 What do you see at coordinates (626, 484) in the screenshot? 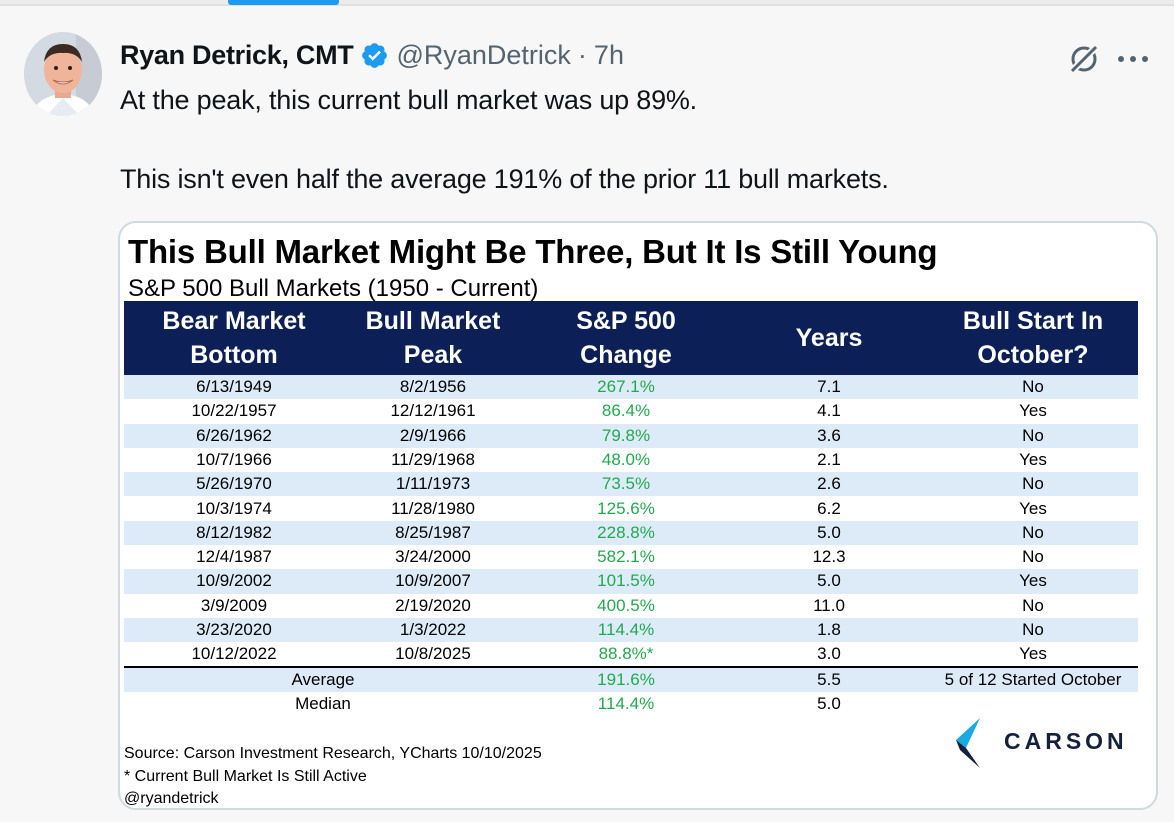
I see `change-cell: 73.5%` at bounding box center [626, 484].